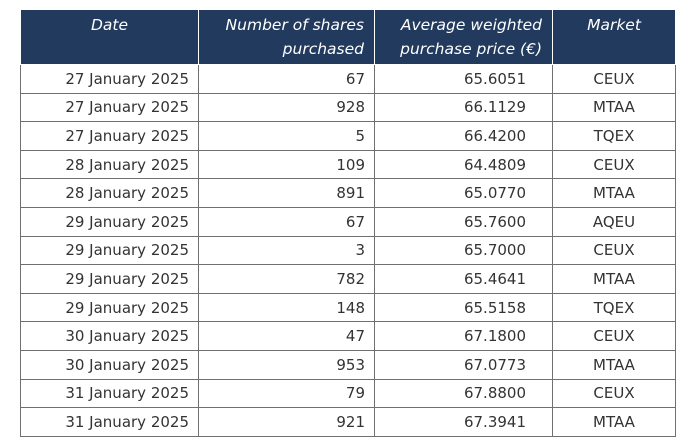  I want to click on cell-shares: 928, so click(286, 107).